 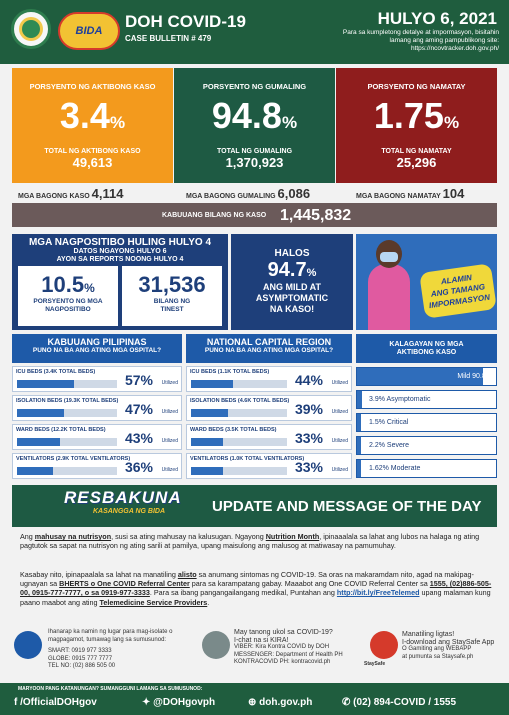 What do you see at coordinates (254, 86) in the screenshot?
I see `card-title: PORSYENTO NG GUMALING` at bounding box center [254, 86].